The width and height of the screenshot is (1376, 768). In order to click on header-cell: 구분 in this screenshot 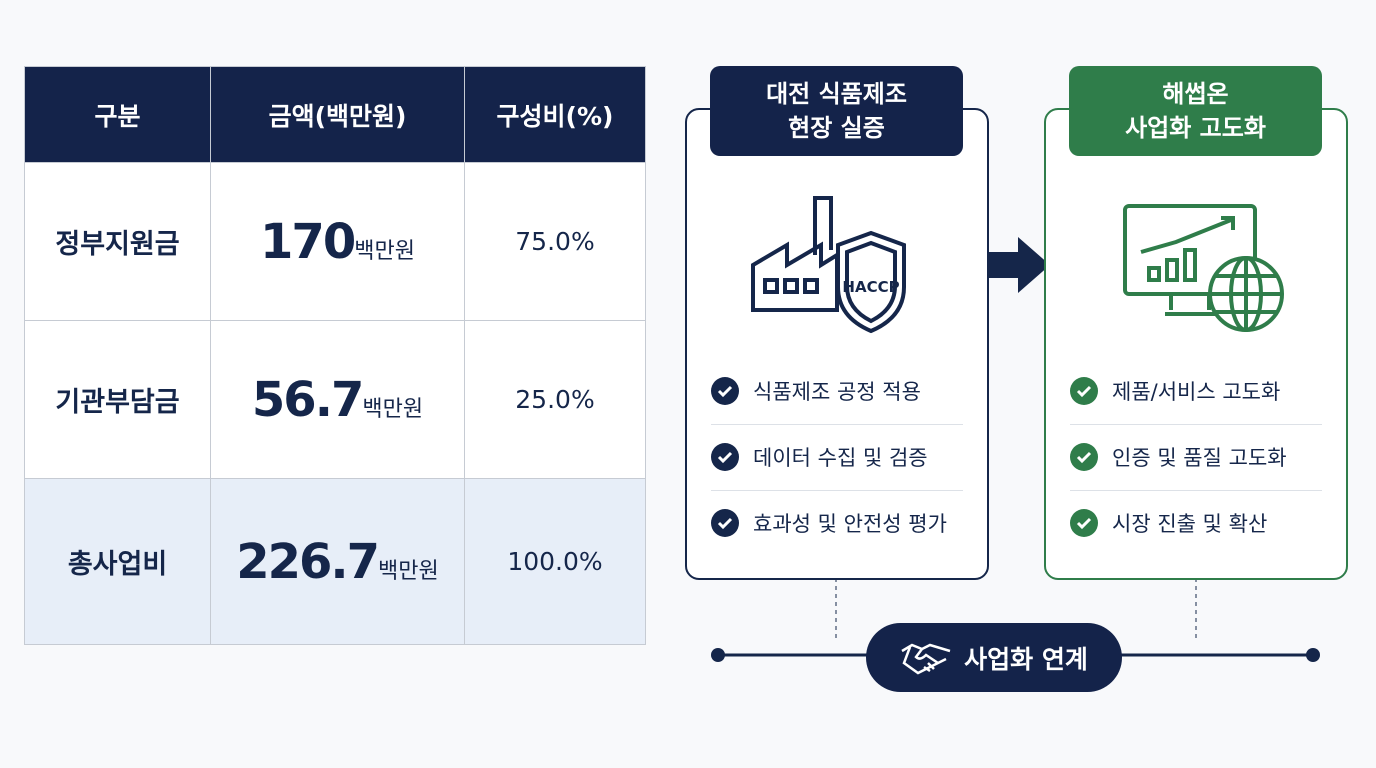, I will do `click(117, 114)`.